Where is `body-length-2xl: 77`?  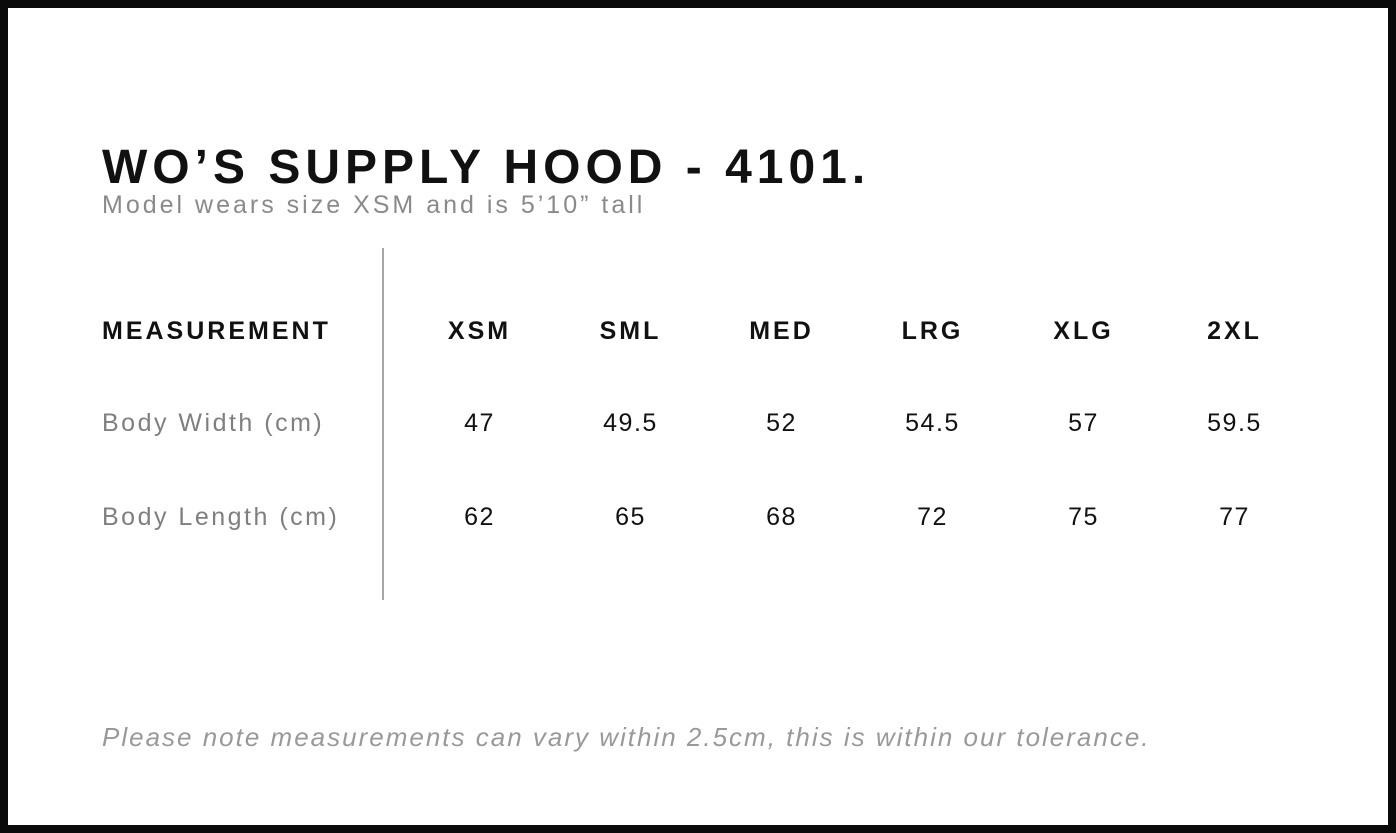
body-length-2xl: 77 is located at coordinates (1234, 517).